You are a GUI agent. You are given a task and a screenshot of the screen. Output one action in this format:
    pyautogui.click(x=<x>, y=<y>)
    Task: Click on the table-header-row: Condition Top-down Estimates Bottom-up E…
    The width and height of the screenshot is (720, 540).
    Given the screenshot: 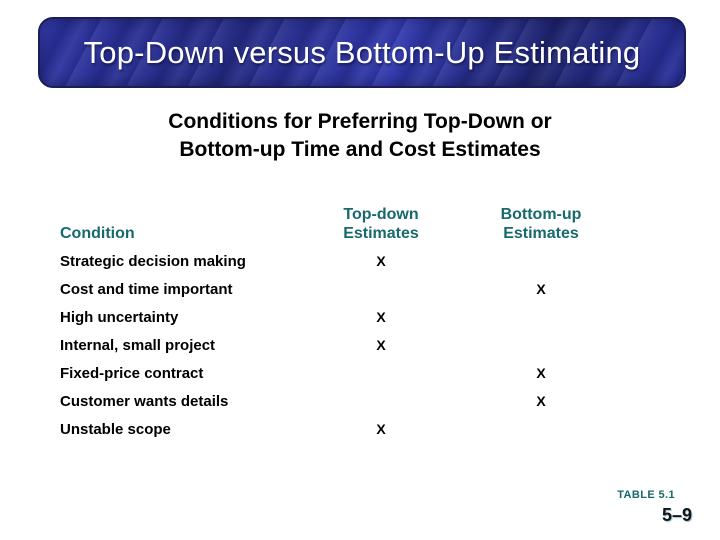 What is the action you would take?
    pyautogui.click(x=340, y=220)
    